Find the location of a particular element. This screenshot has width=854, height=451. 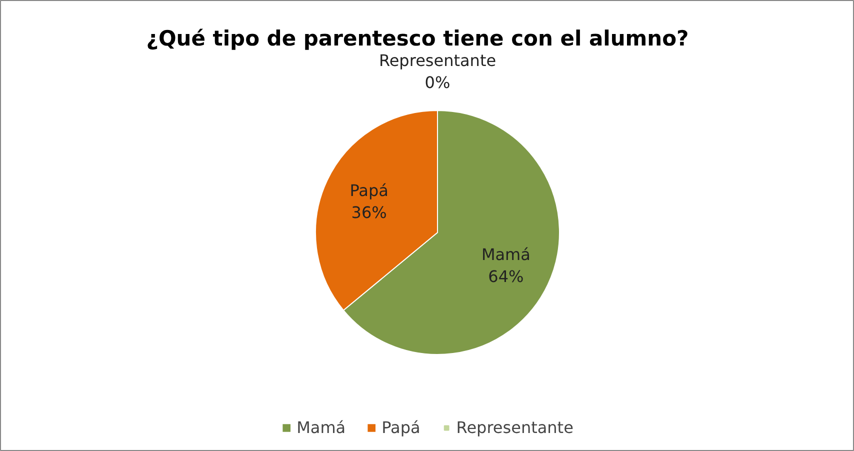

legend-label: Representante is located at coordinates (515, 427).